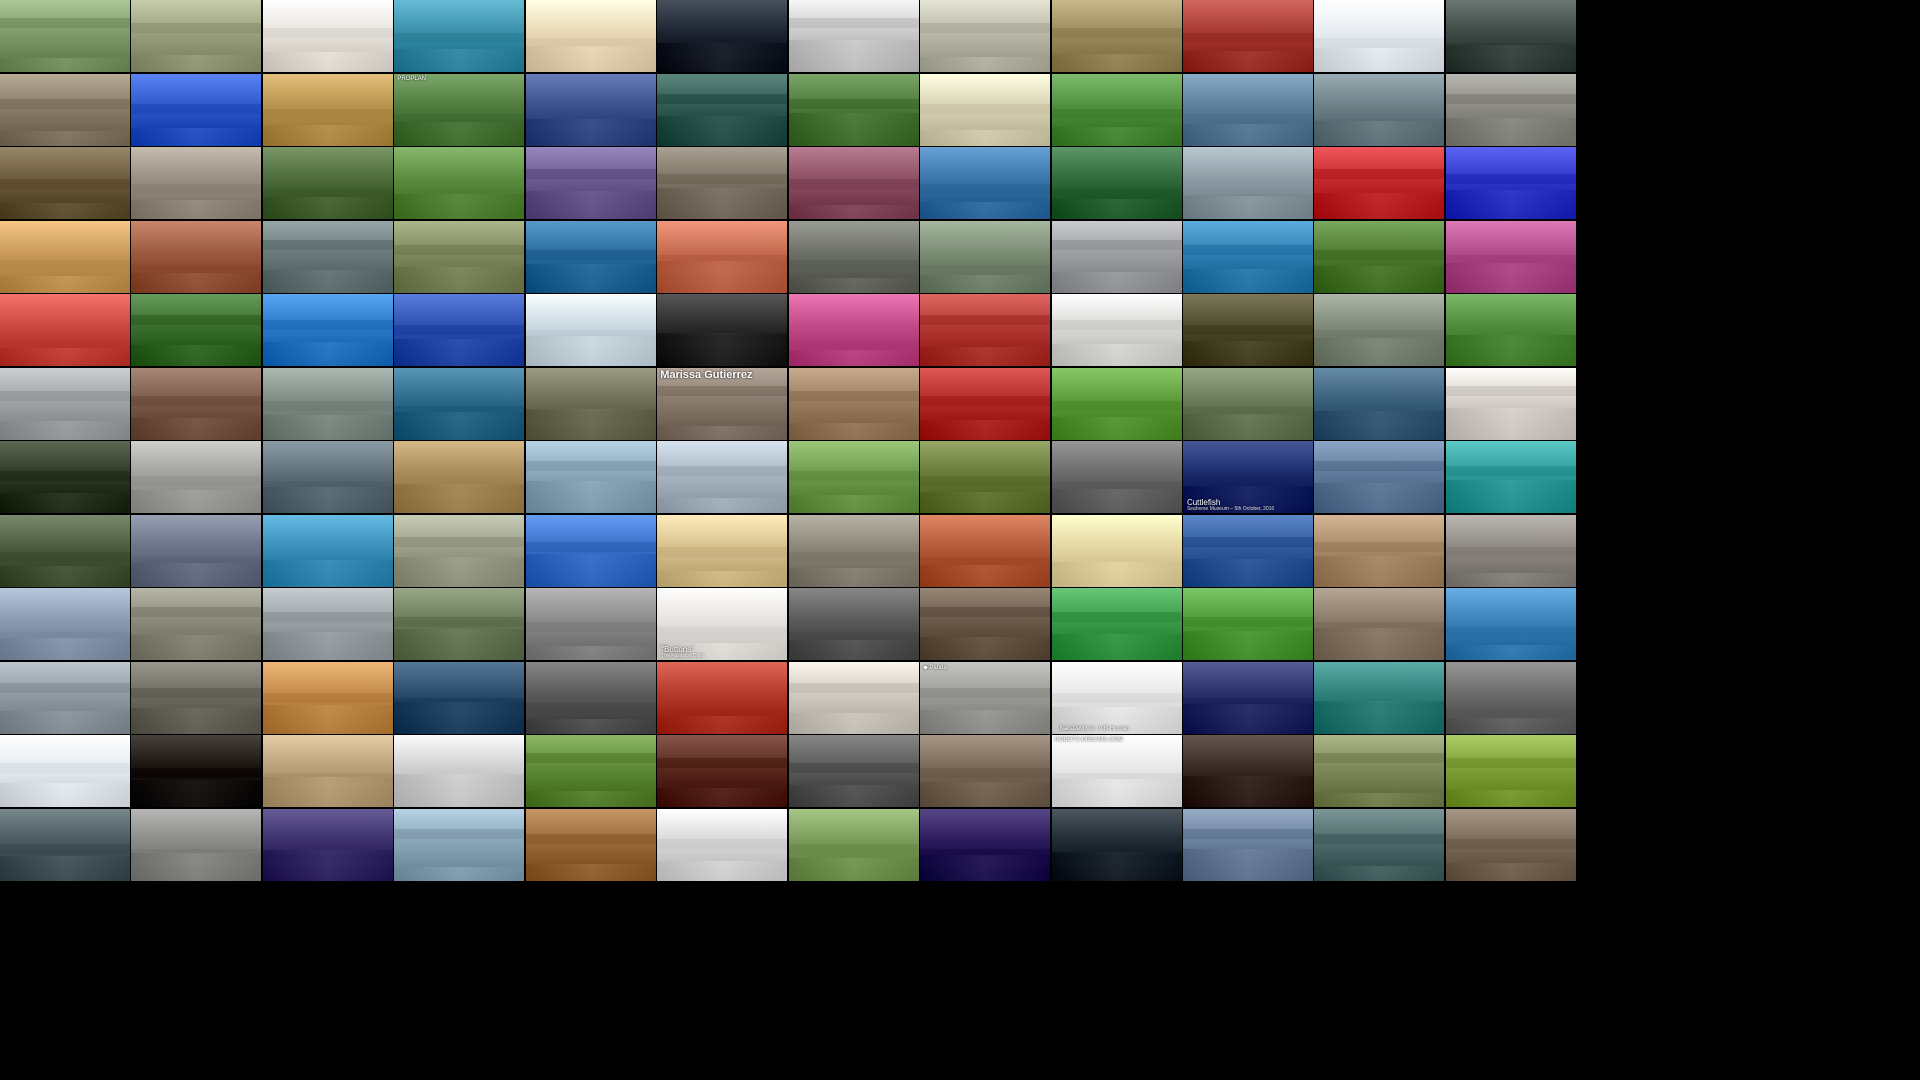 This screenshot has height=1080, width=1920. What do you see at coordinates (985, 697) in the screenshot?
I see `video-thumbnail: ◆ Panda` at bounding box center [985, 697].